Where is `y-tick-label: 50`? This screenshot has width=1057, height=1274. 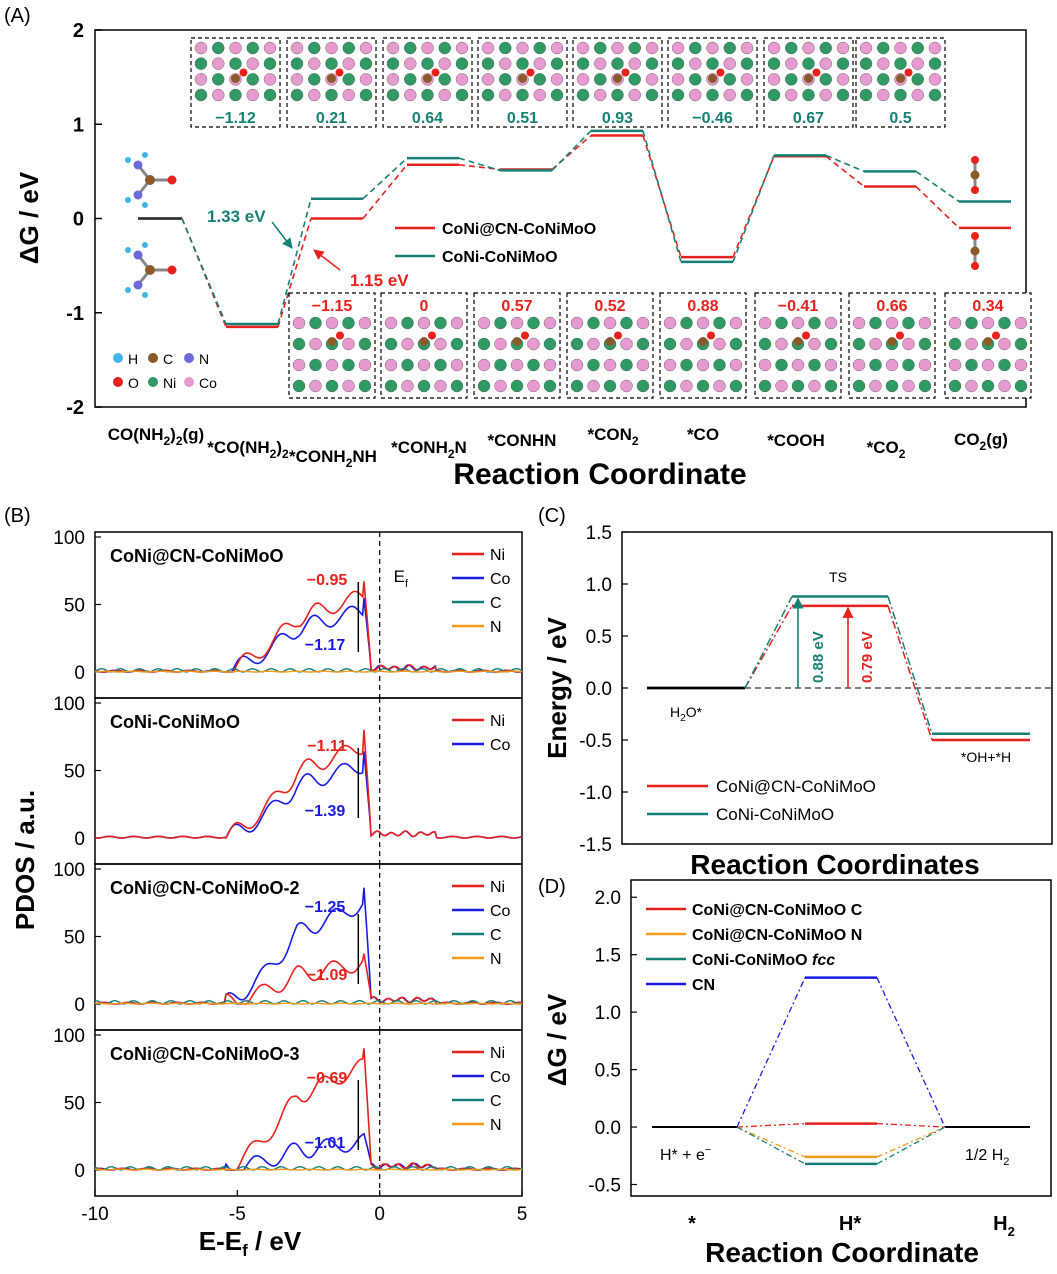 y-tick-label: 50 is located at coordinates (74, 938).